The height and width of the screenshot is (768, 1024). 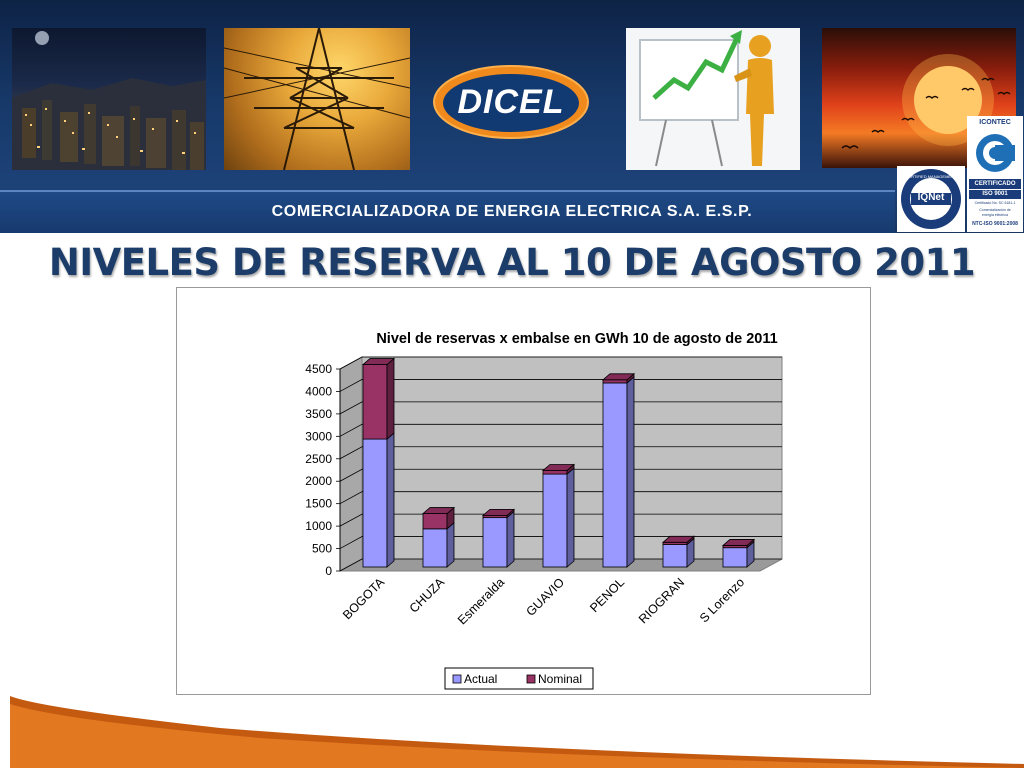 What do you see at coordinates (438, 510) in the screenshot?
I see `bar-nominal-chuza-top` at bounding box center [438, 510].